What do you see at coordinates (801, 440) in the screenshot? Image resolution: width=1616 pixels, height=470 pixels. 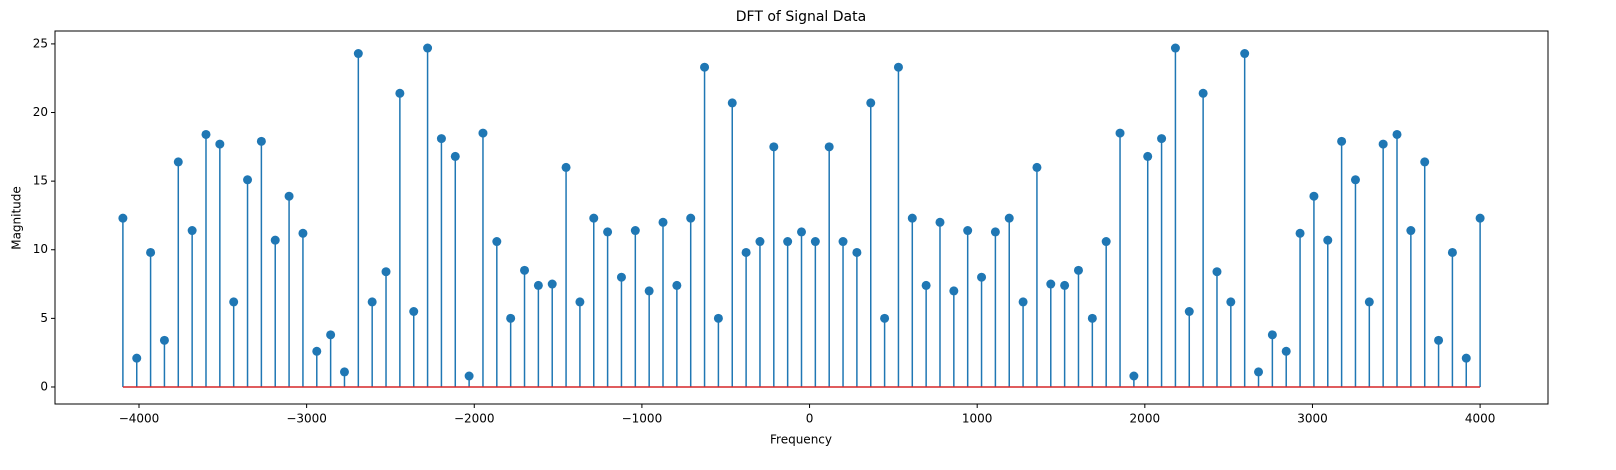 I see `x-axis-label: Frequency` at bounding box center [801, 440].